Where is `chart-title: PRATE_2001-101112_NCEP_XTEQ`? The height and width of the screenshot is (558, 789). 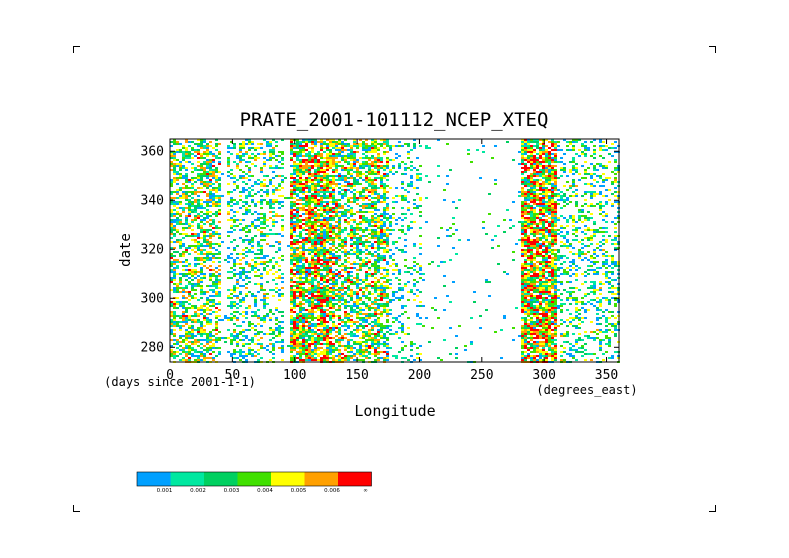 chart-title: PRATE_2001-101112_NCEP_XTEQ is located at coordinates (394, 120).